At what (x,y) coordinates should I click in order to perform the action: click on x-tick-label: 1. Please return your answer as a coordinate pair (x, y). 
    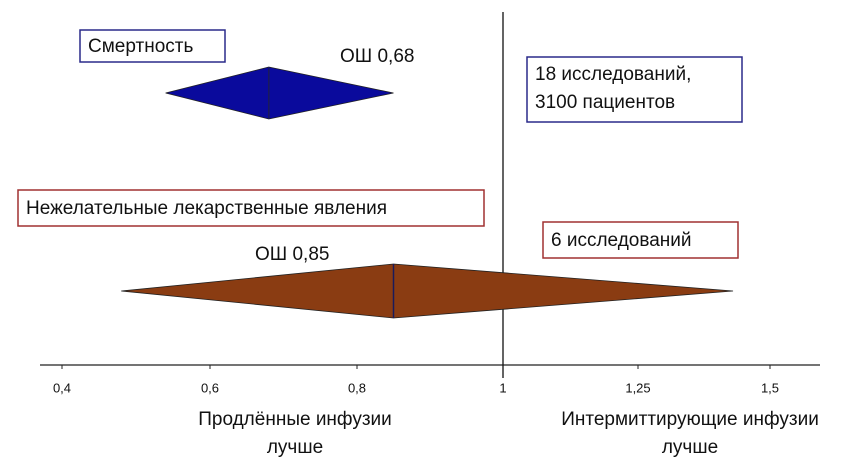
    Looking at the image, I should click on (502, 387).